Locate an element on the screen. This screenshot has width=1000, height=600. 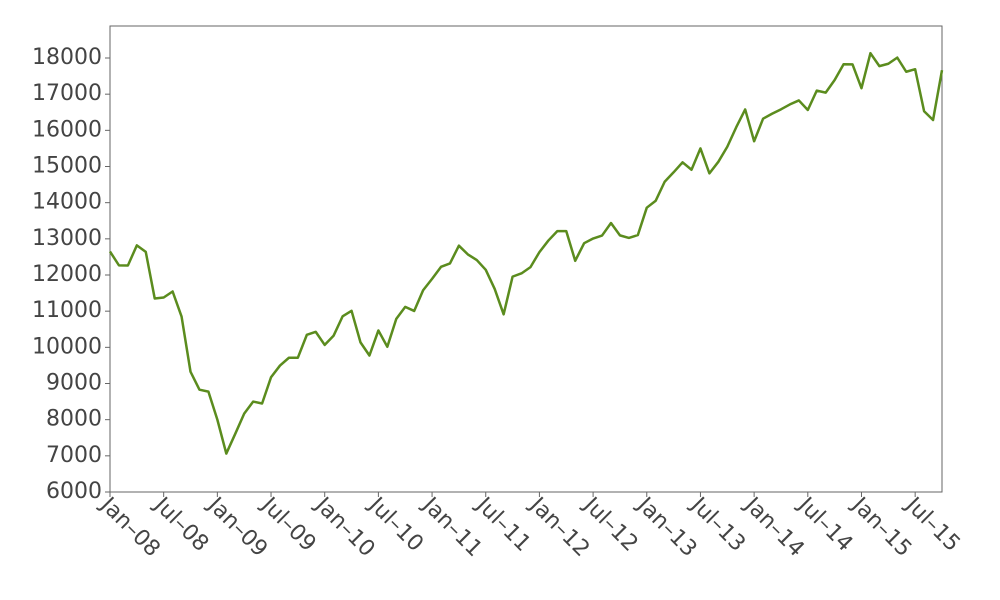
y-tick-label: 7000 is located at coordinates (74, 455).